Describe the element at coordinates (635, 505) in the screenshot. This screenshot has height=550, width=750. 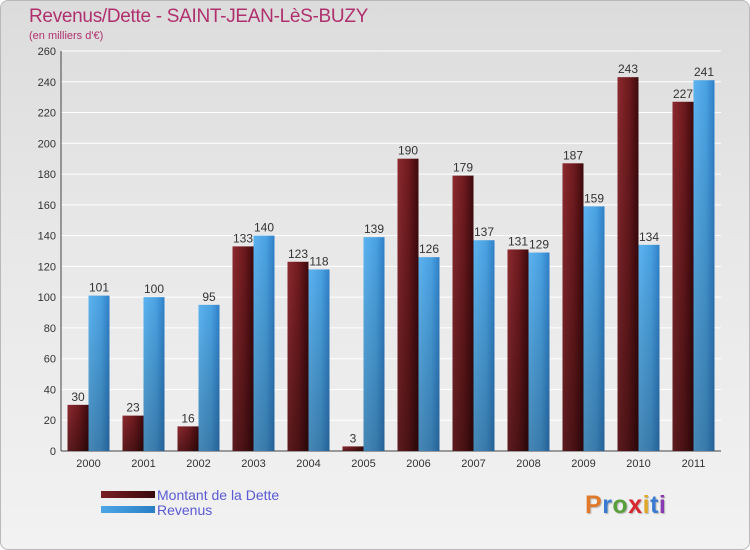
I see `logo-letter: x` at that location.